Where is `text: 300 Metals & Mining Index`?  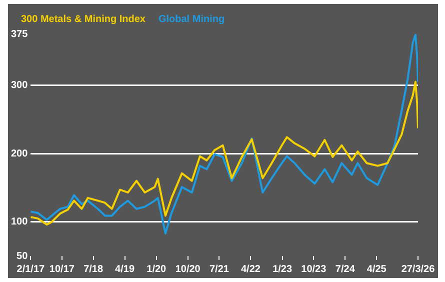 text: 300 Metals & Mining Index is located at coordinates (83, 19).